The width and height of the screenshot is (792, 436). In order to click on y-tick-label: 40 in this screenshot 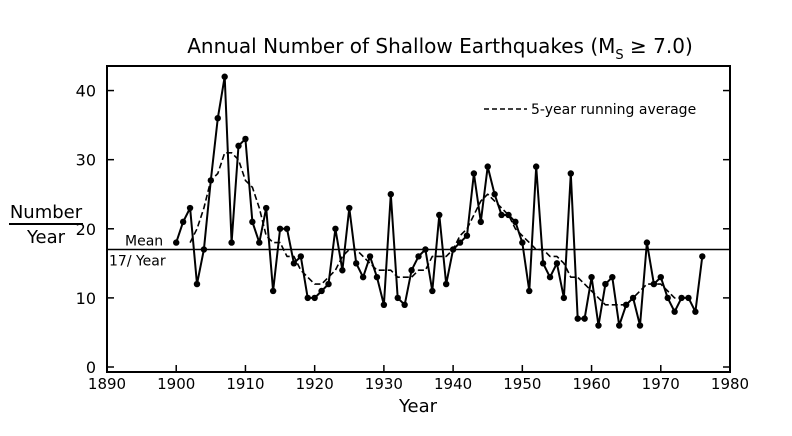, I will do `click(86, 91)`.